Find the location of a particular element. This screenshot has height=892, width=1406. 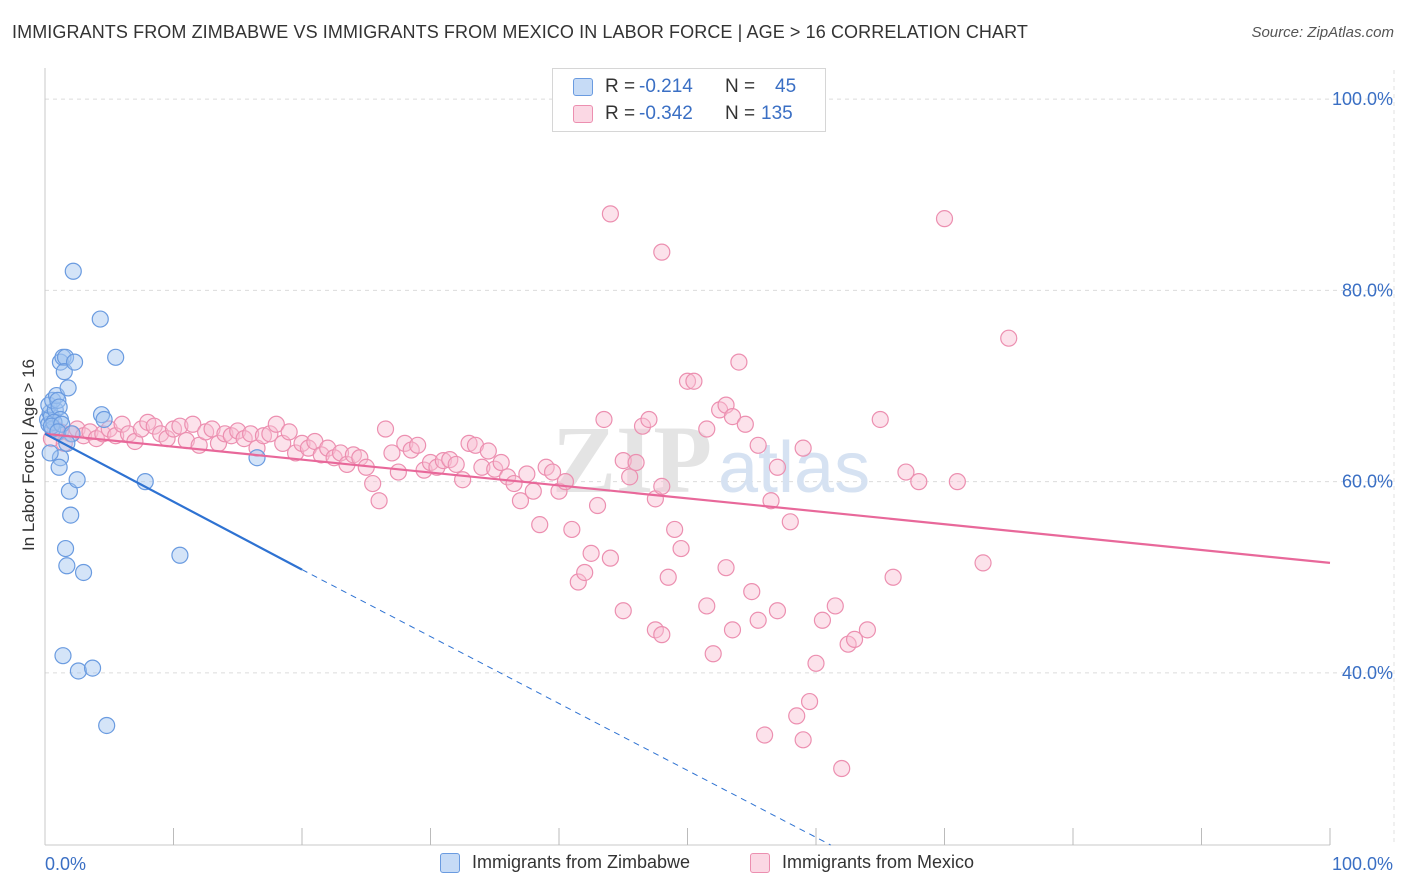

mexico-trend-line is located at coordinates (687, 498).